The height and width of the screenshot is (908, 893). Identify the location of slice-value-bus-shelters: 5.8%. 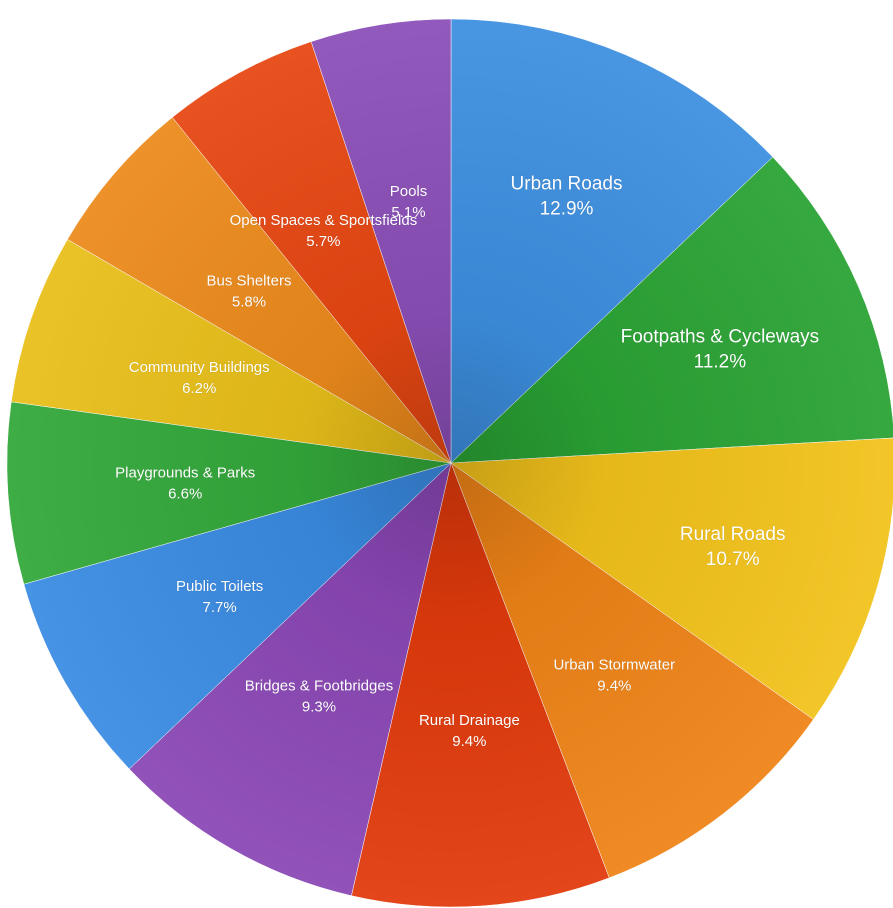
(249, 301).